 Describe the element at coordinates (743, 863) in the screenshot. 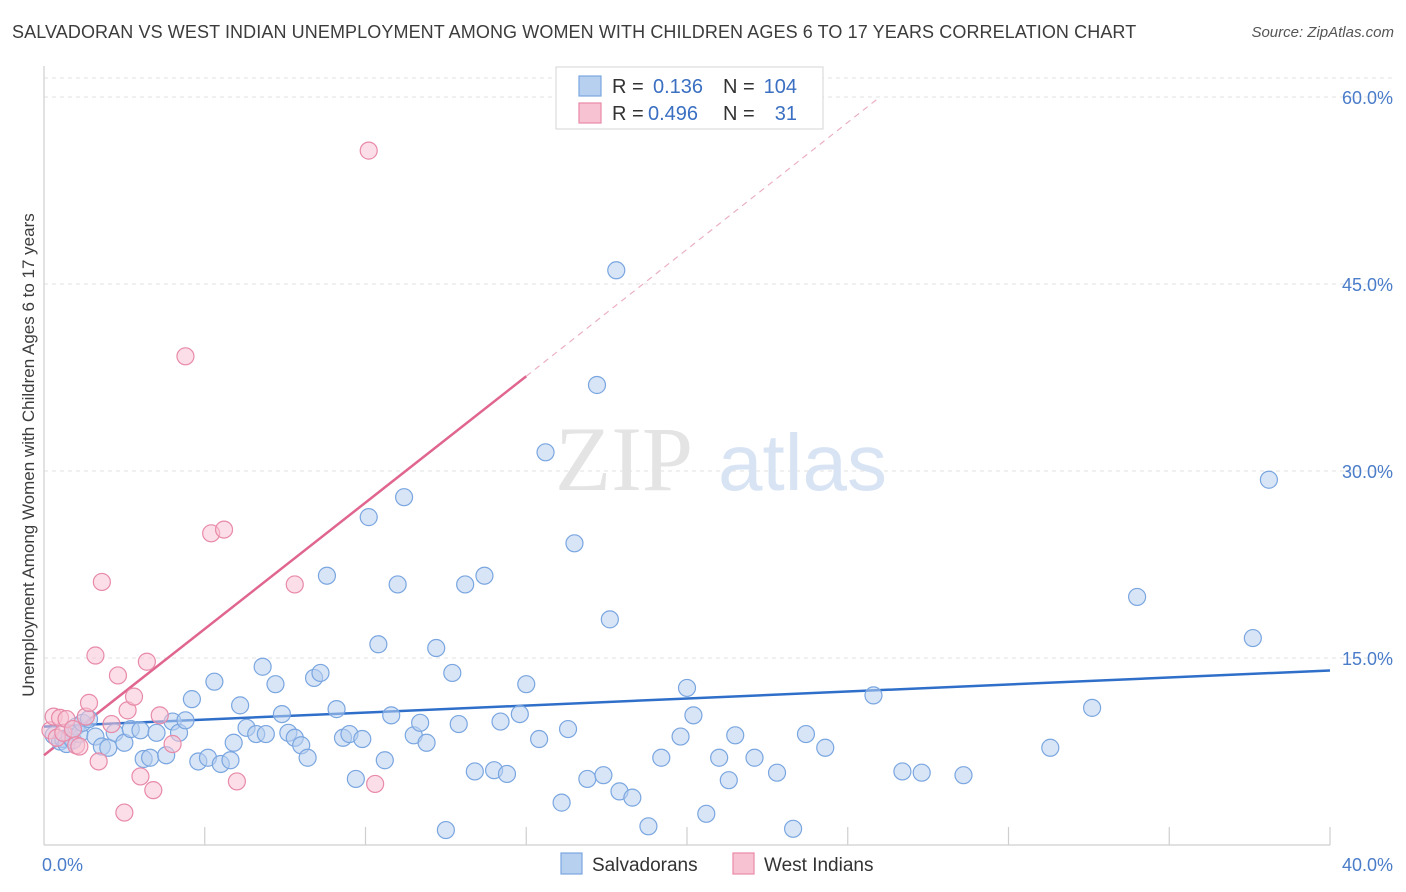

I see `bottom-legend-swatch-west-indians` at that location.